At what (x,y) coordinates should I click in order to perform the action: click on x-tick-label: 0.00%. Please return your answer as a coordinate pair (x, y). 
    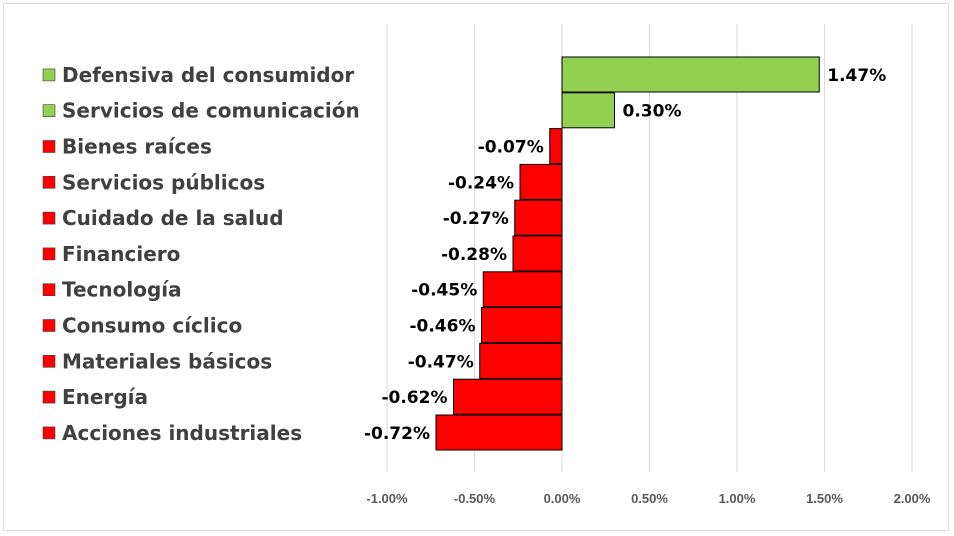
    Looking at the image, I should click on (562, 498).